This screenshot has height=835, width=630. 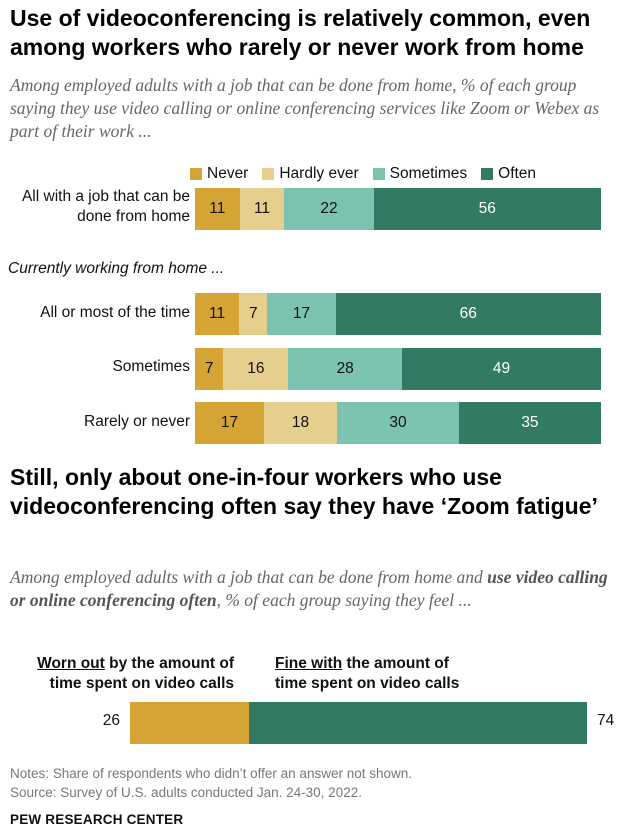 I want to click on bar-segment-often: 56, so click(x=487, y=209).